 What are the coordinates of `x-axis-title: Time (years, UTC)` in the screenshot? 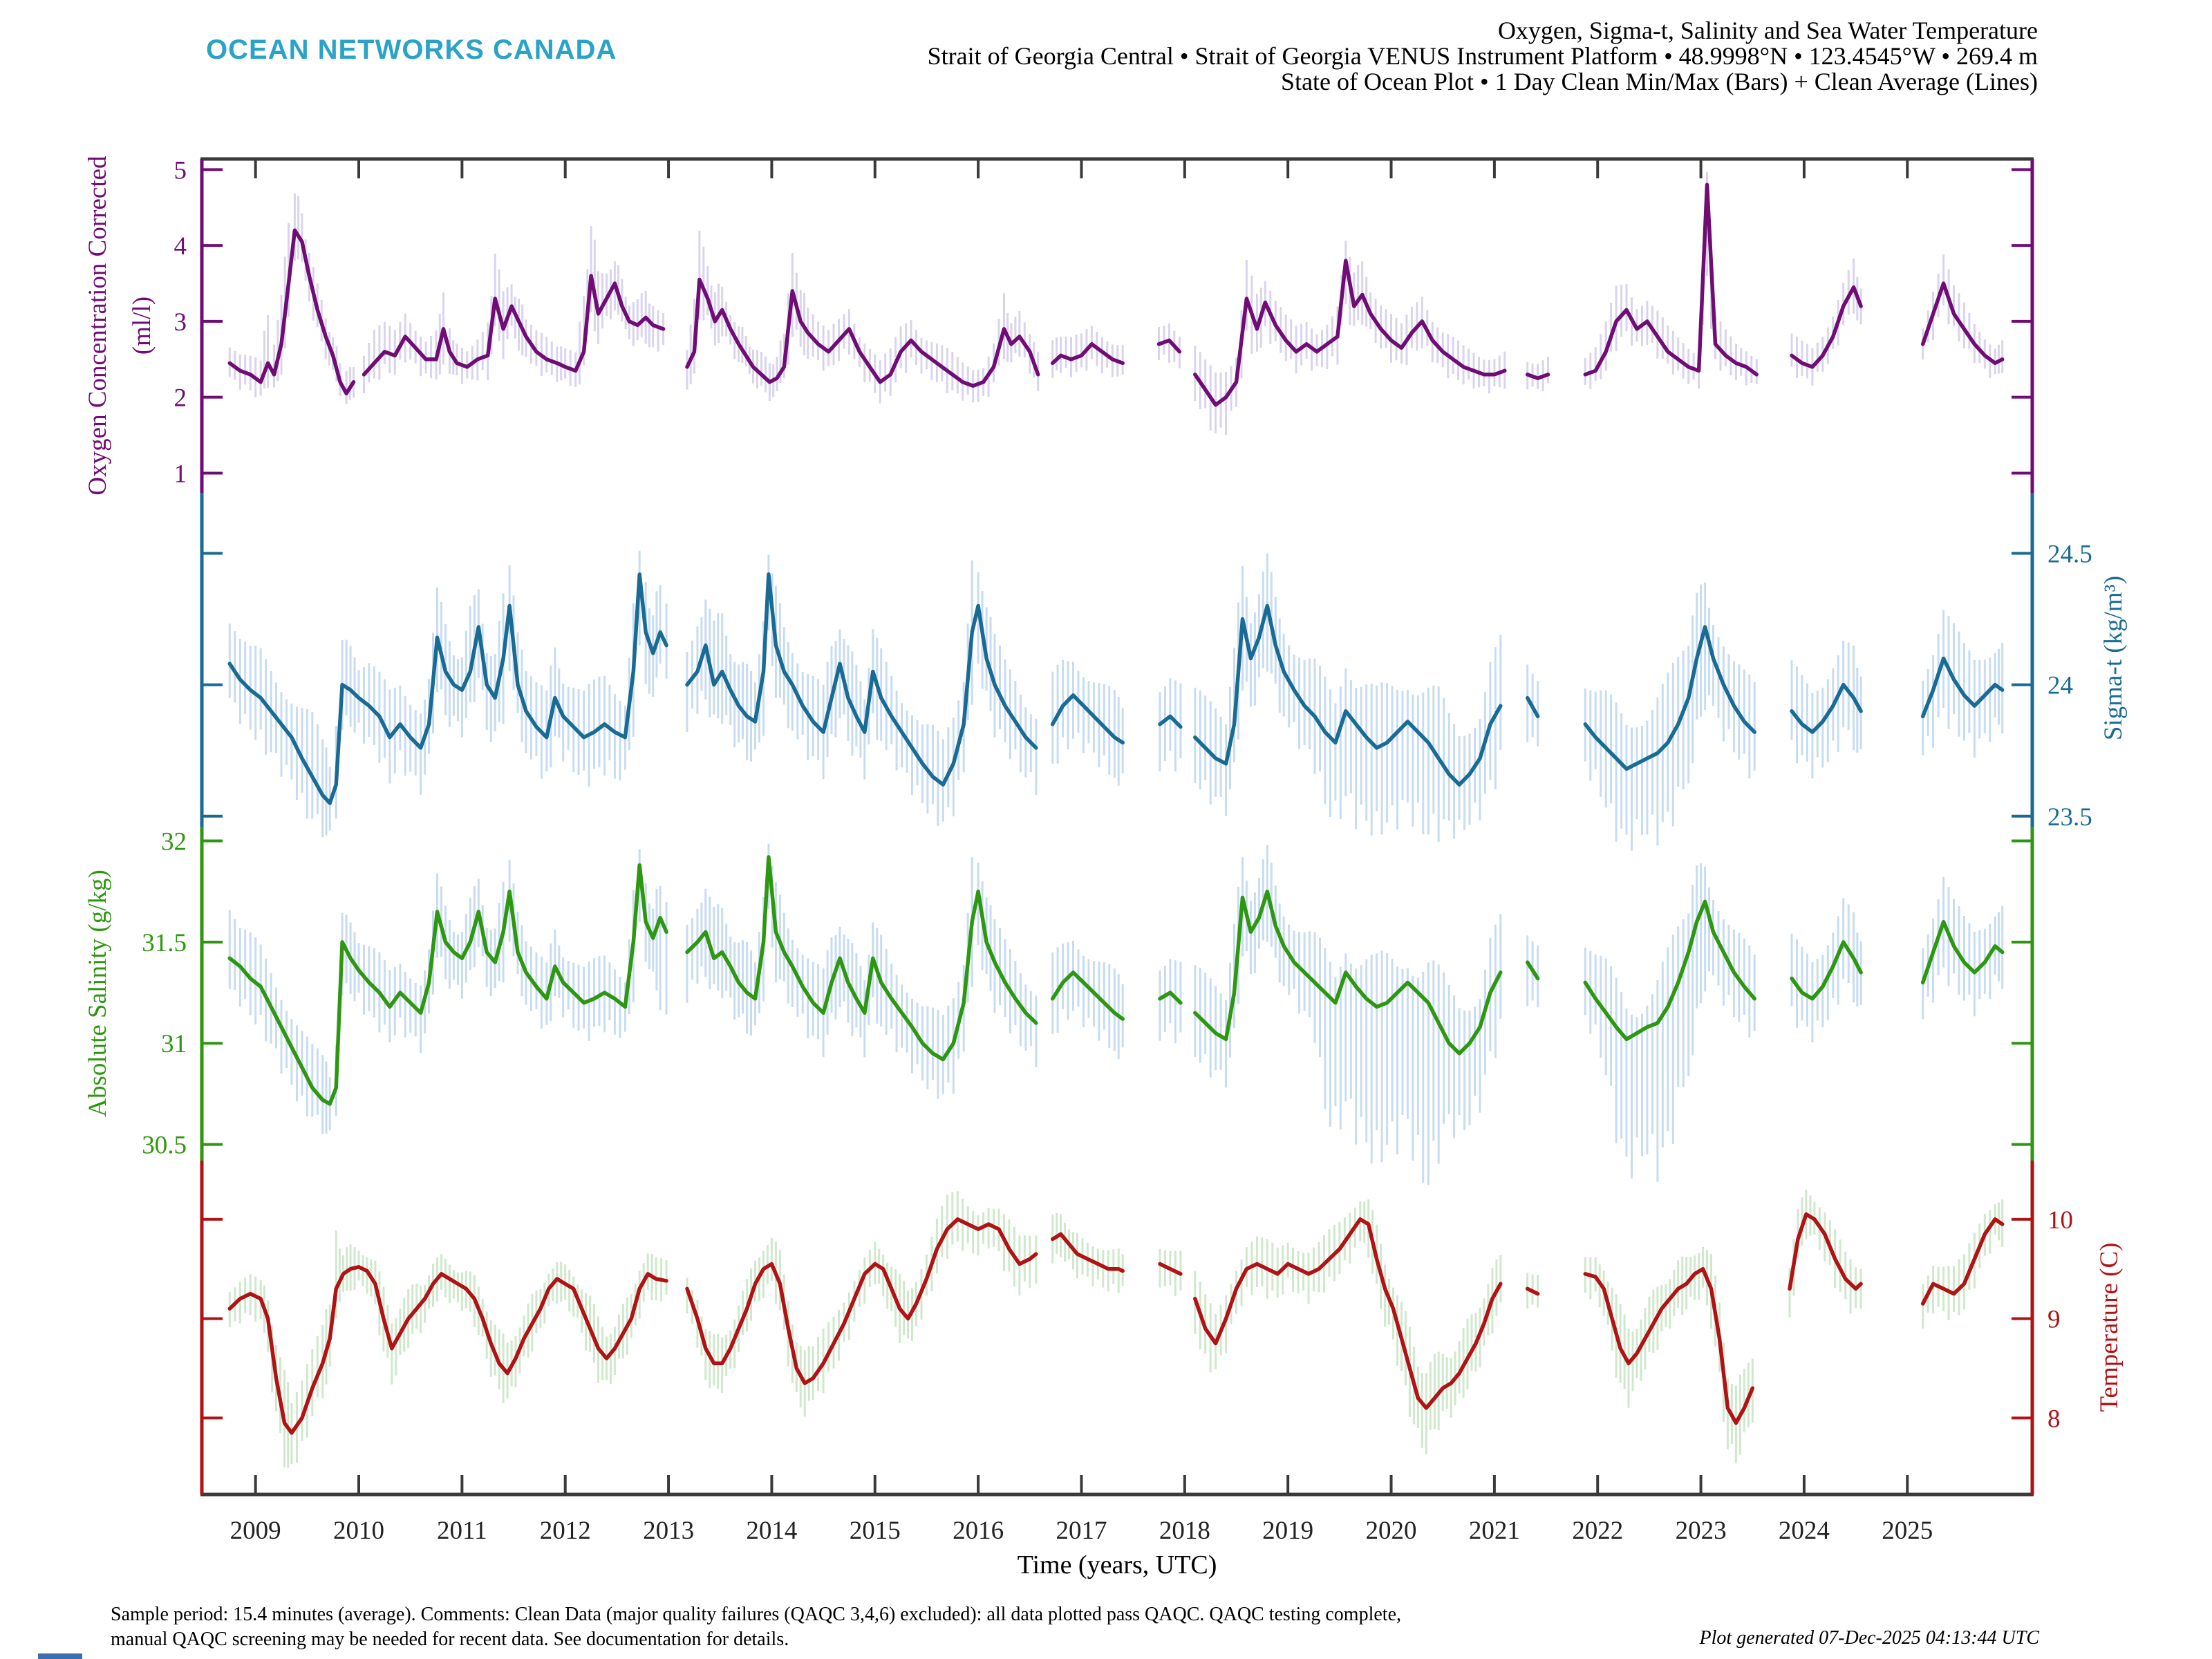 It's located at (1117, 1565).